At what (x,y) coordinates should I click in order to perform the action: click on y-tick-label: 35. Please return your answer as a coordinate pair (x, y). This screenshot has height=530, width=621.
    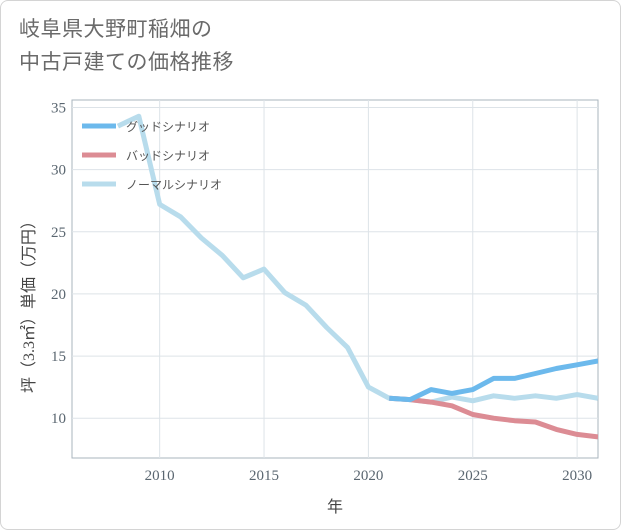
    Looking at the image, I should click on (58, 108).